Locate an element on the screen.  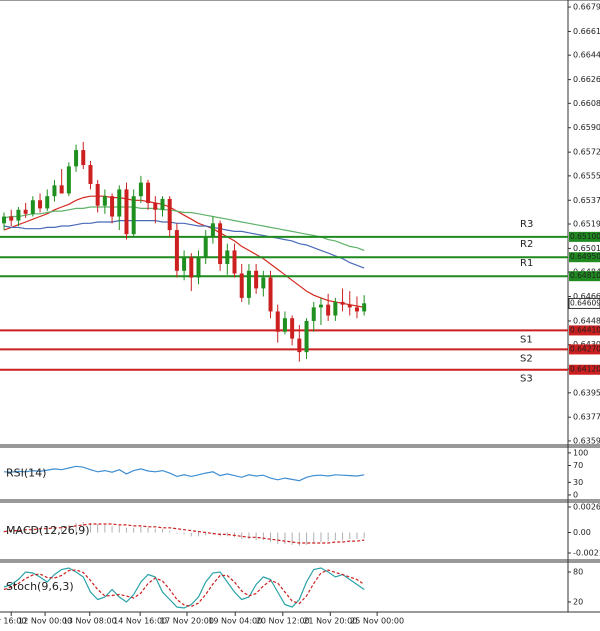
x-tick-label: 25 Nov 00:00 is located at coordinates (377, 621).